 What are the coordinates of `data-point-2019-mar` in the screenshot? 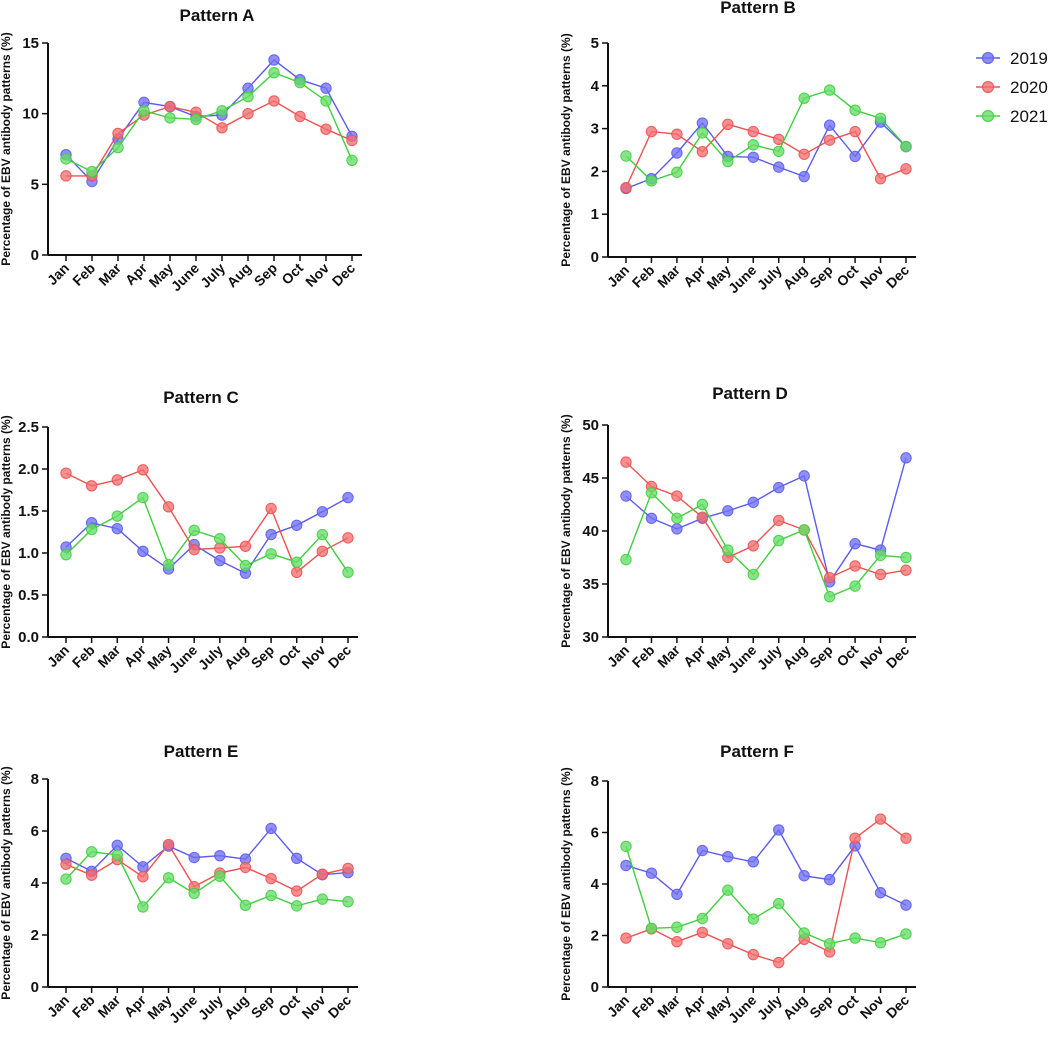 It's located at (677, 894).